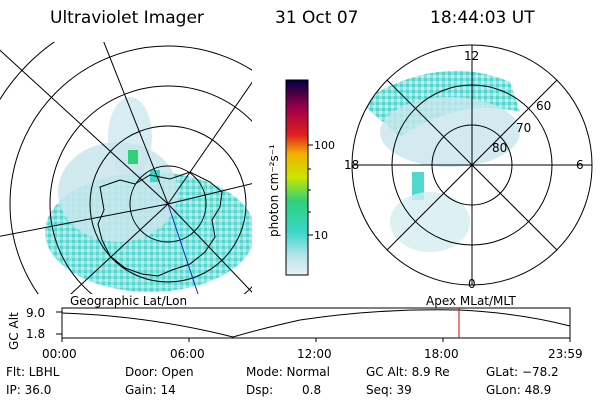 This screenshot has width=600, height=400. What do you see at coordinates (314, 354) in the screenshot?
I see `time-tick-1200: 12:00` at bounding box center [314, 354].